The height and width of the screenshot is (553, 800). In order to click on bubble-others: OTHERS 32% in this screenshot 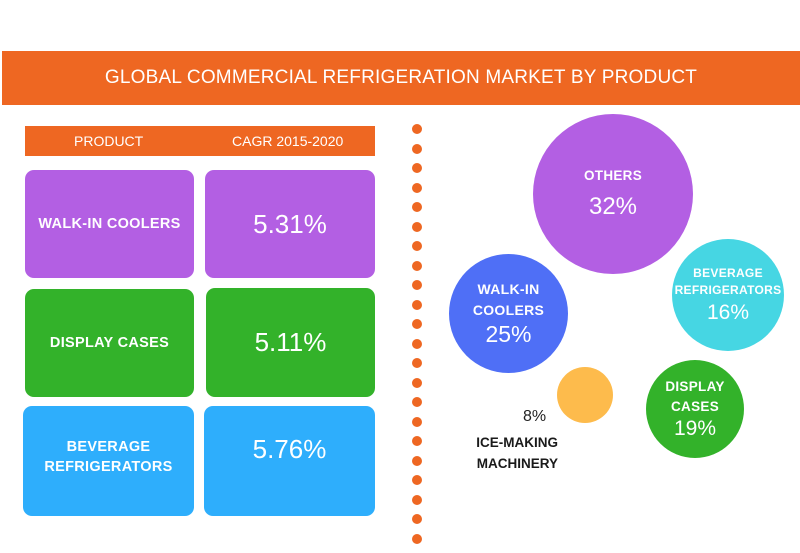, I will do `click(613, 194)`.